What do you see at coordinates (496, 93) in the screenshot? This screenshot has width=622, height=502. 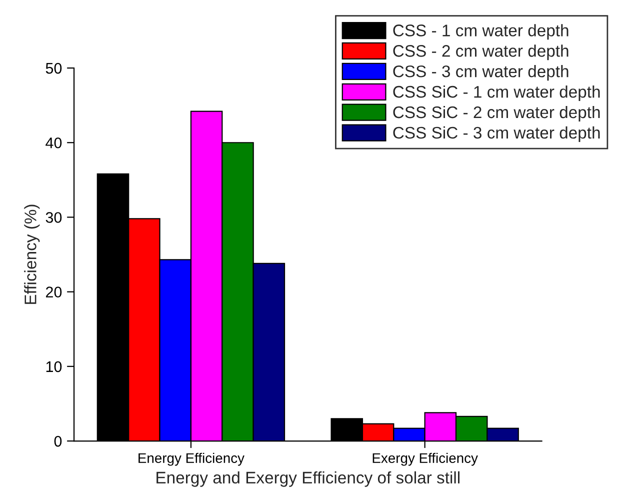 I see `legend-label: CSS SiC - 1 cm water depth` at bounding box center [496, 93].